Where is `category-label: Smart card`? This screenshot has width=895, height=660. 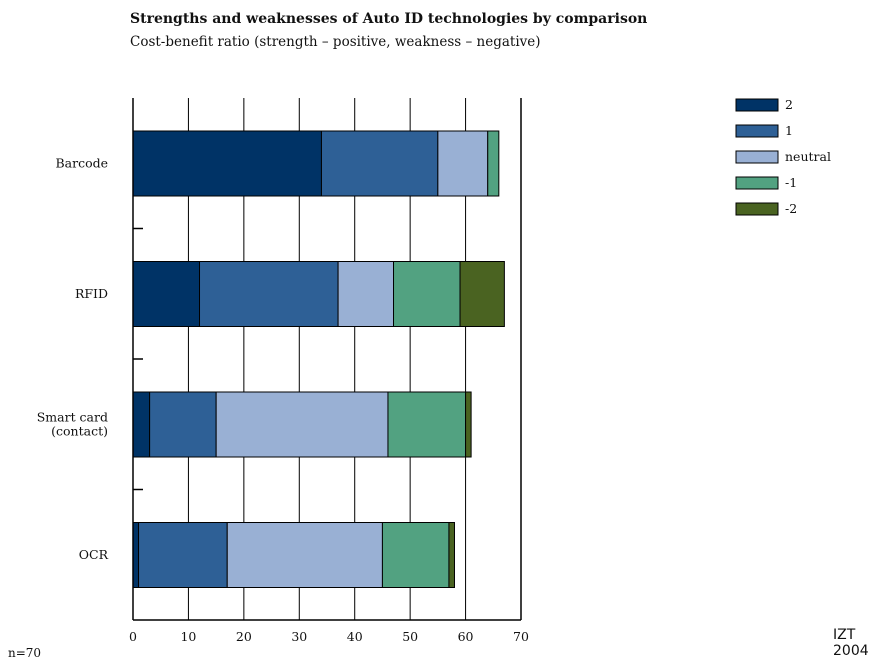
category-label: Smart card is located at coordinates (72, 417).